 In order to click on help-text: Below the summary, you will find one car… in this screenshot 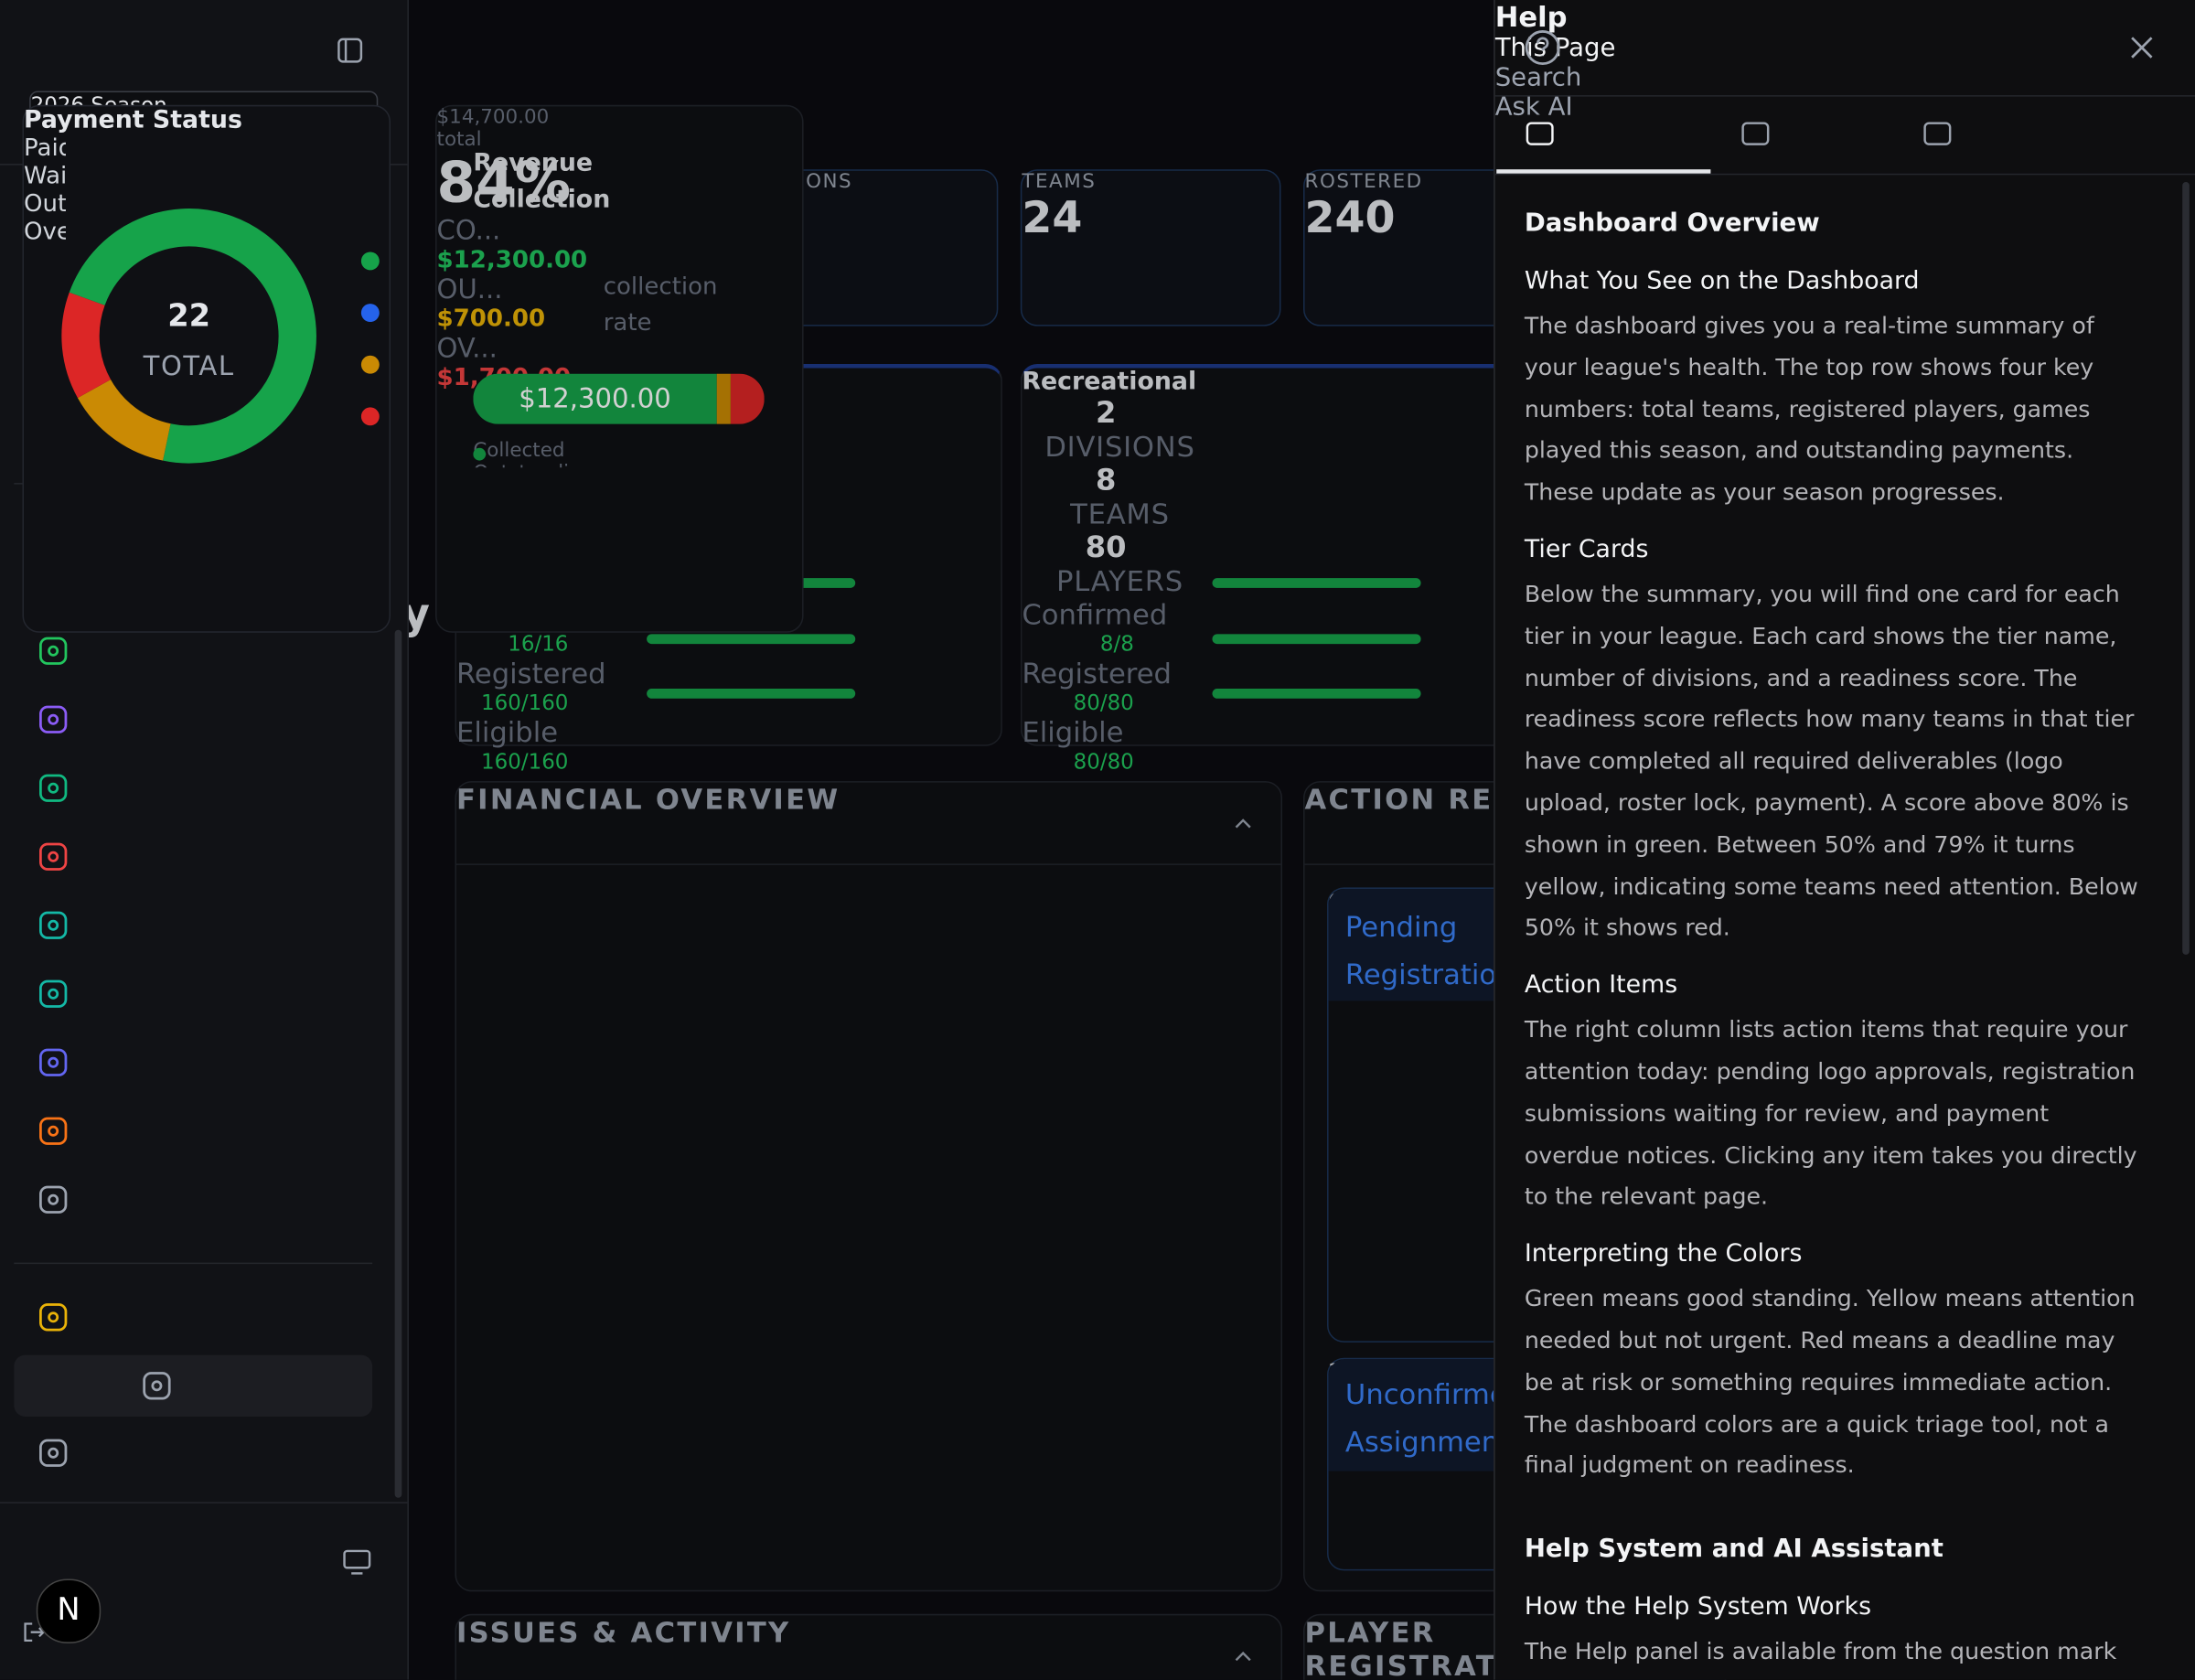, I will do `click(1831, 761)`.